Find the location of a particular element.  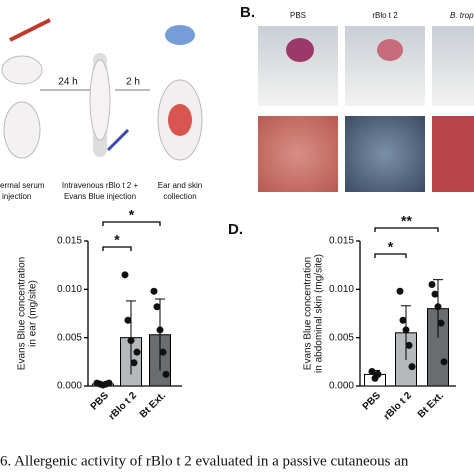

step-caption: Intravenous rBlo t 2 + is located at coordinates (100, 185).